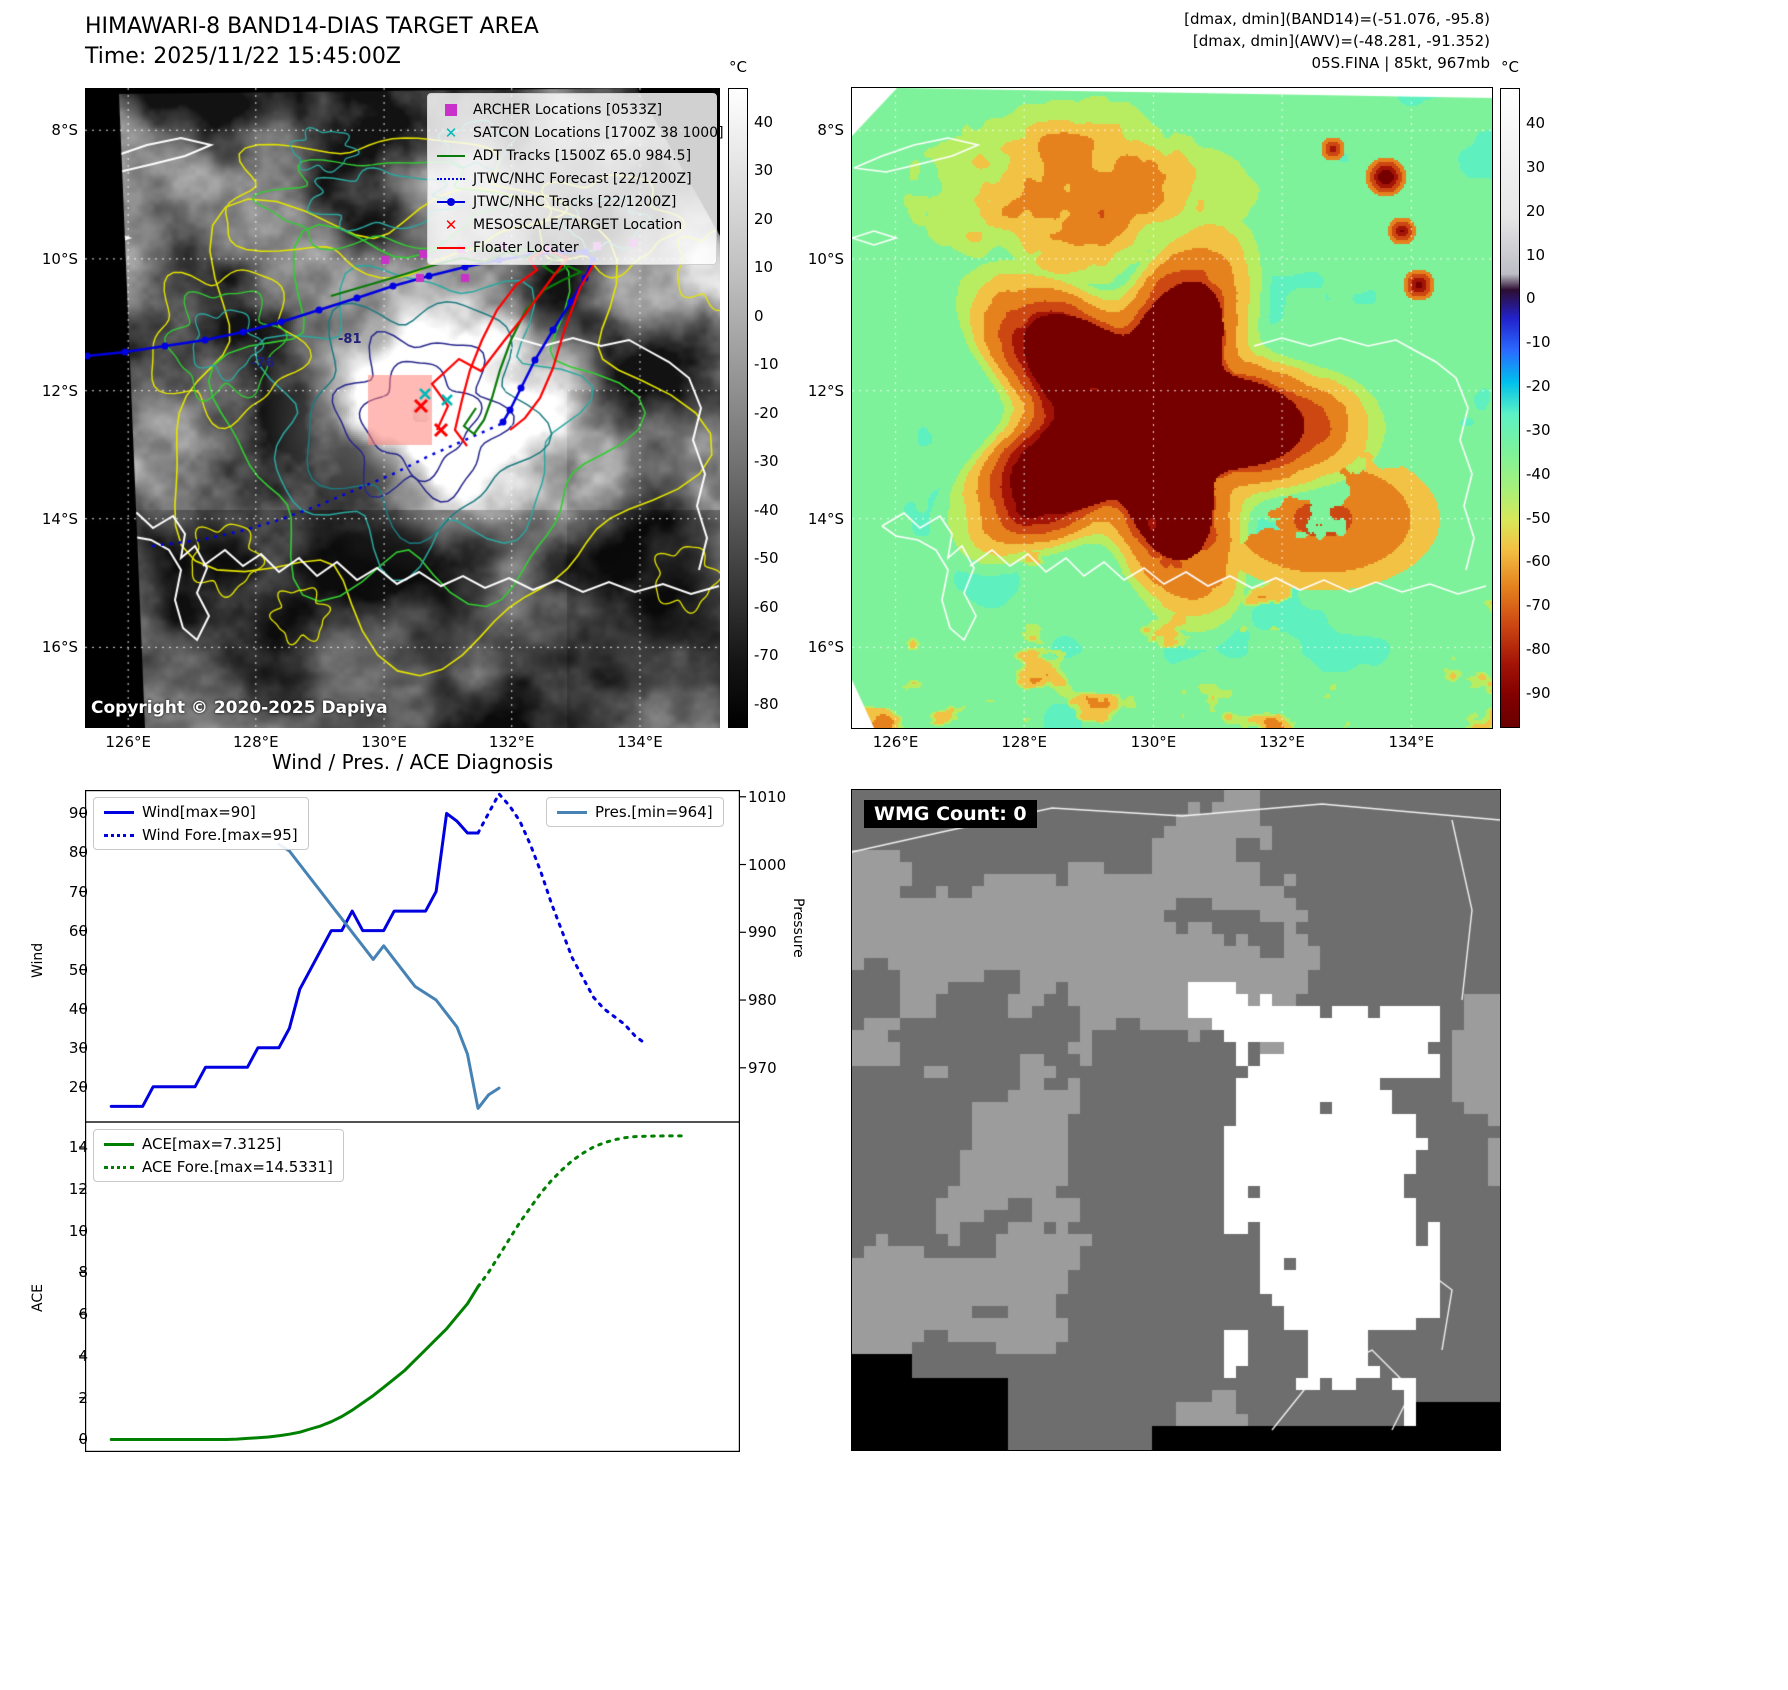  I want to click on awv-colorbar, so click(1510, 408).